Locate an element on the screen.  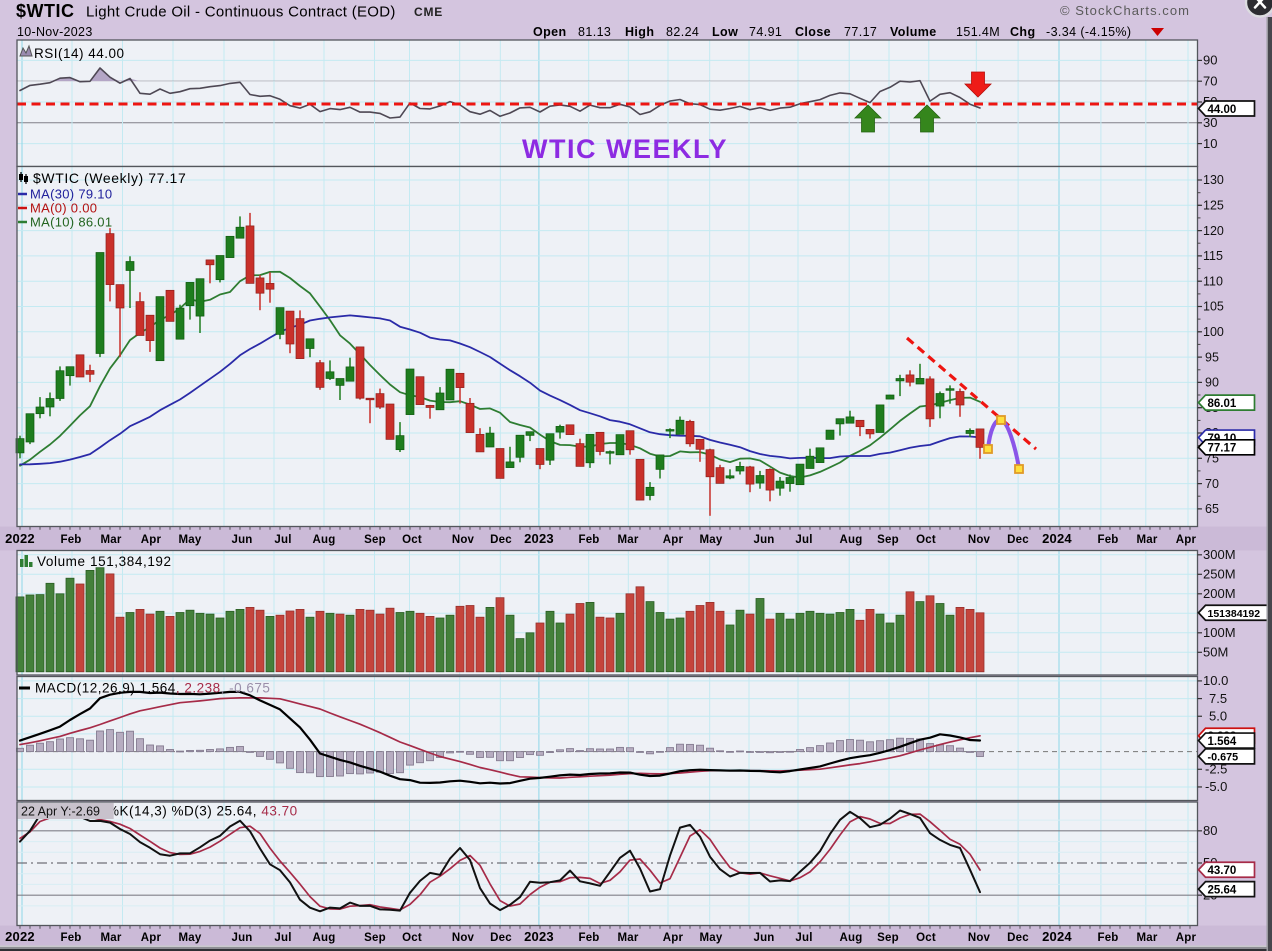
svg-text: Volume is located at coordinates (913, 32).